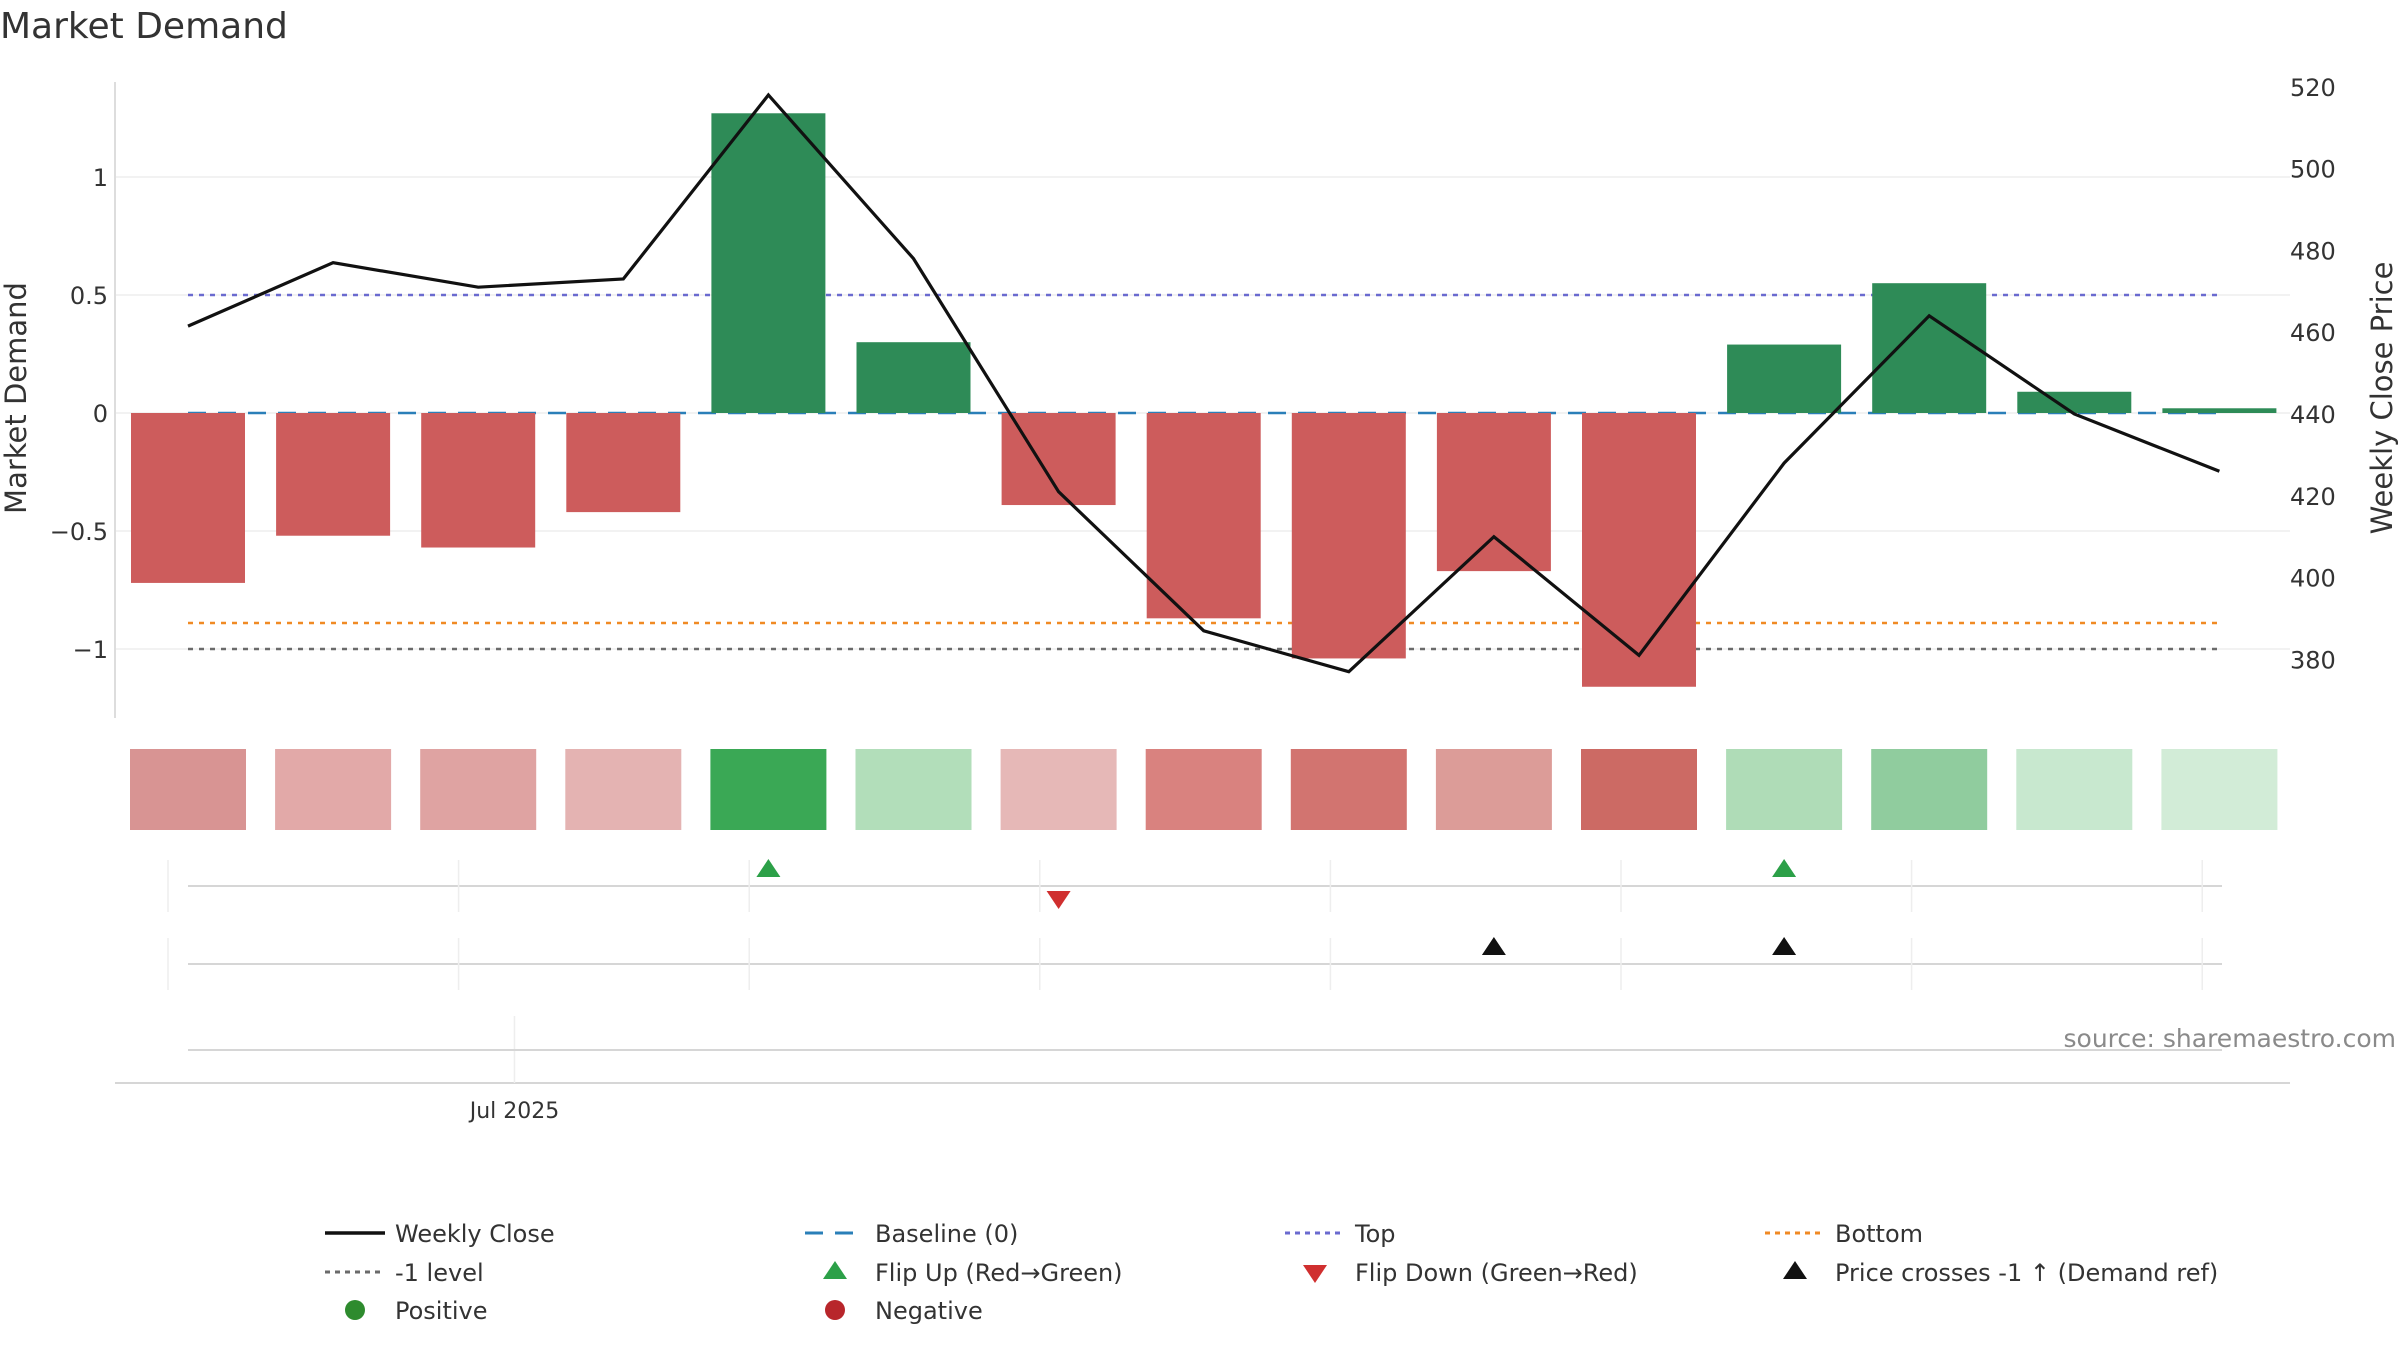 This screenshot has width=2400, height=1350. What do you see at coordinates (1496, 1273) in the screenshot?
I see `legend-label: Flip Down (Green→Red)` at bounding box center [1496, 1273].